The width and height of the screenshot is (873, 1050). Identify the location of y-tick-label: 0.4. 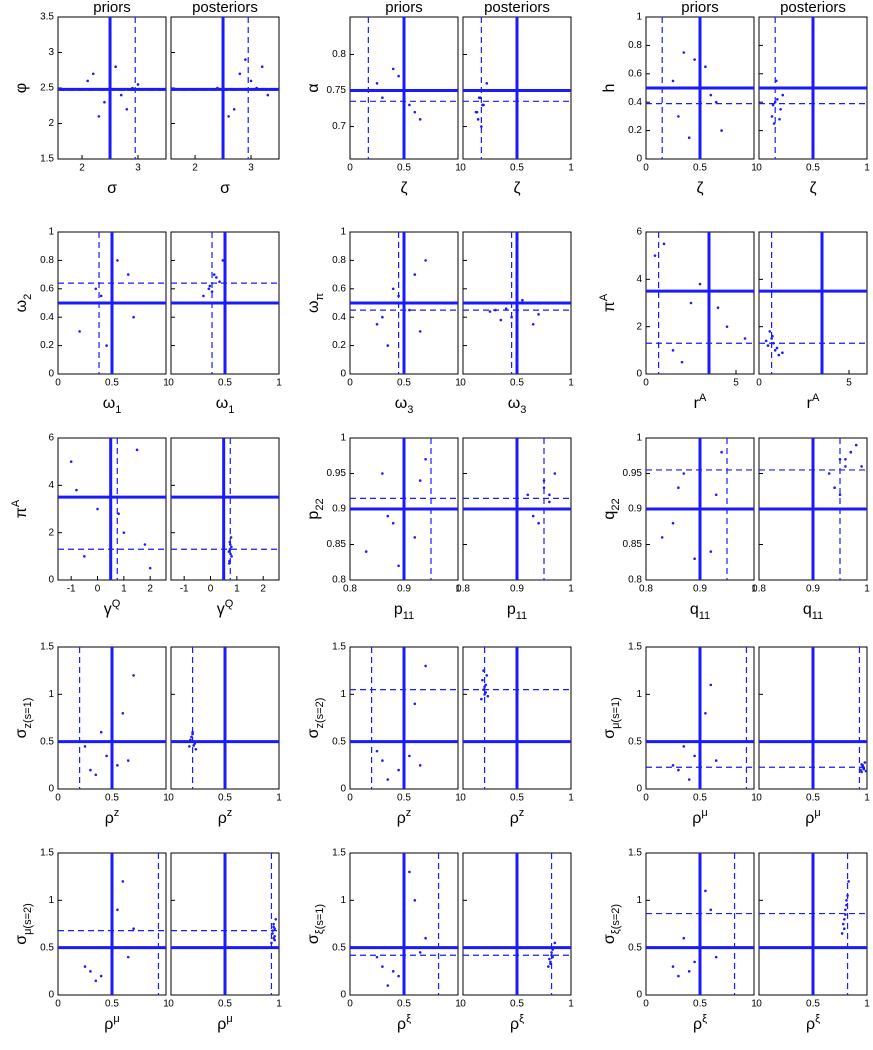
(339, 317).